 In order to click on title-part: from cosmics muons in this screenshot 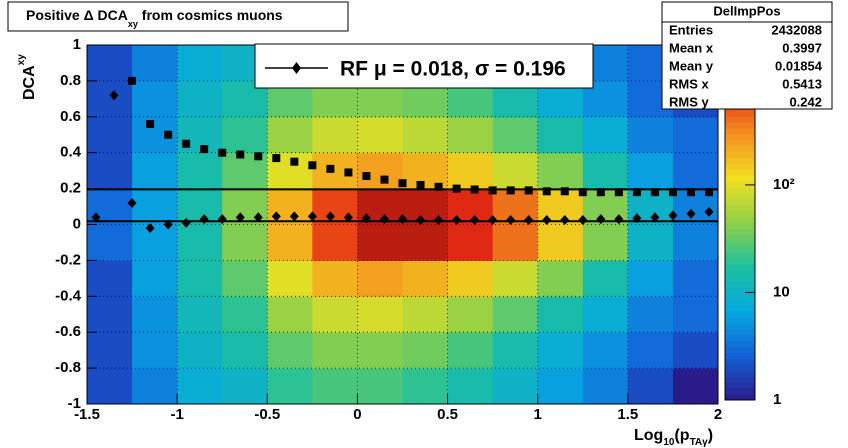, I will do `click(210, 15)`.